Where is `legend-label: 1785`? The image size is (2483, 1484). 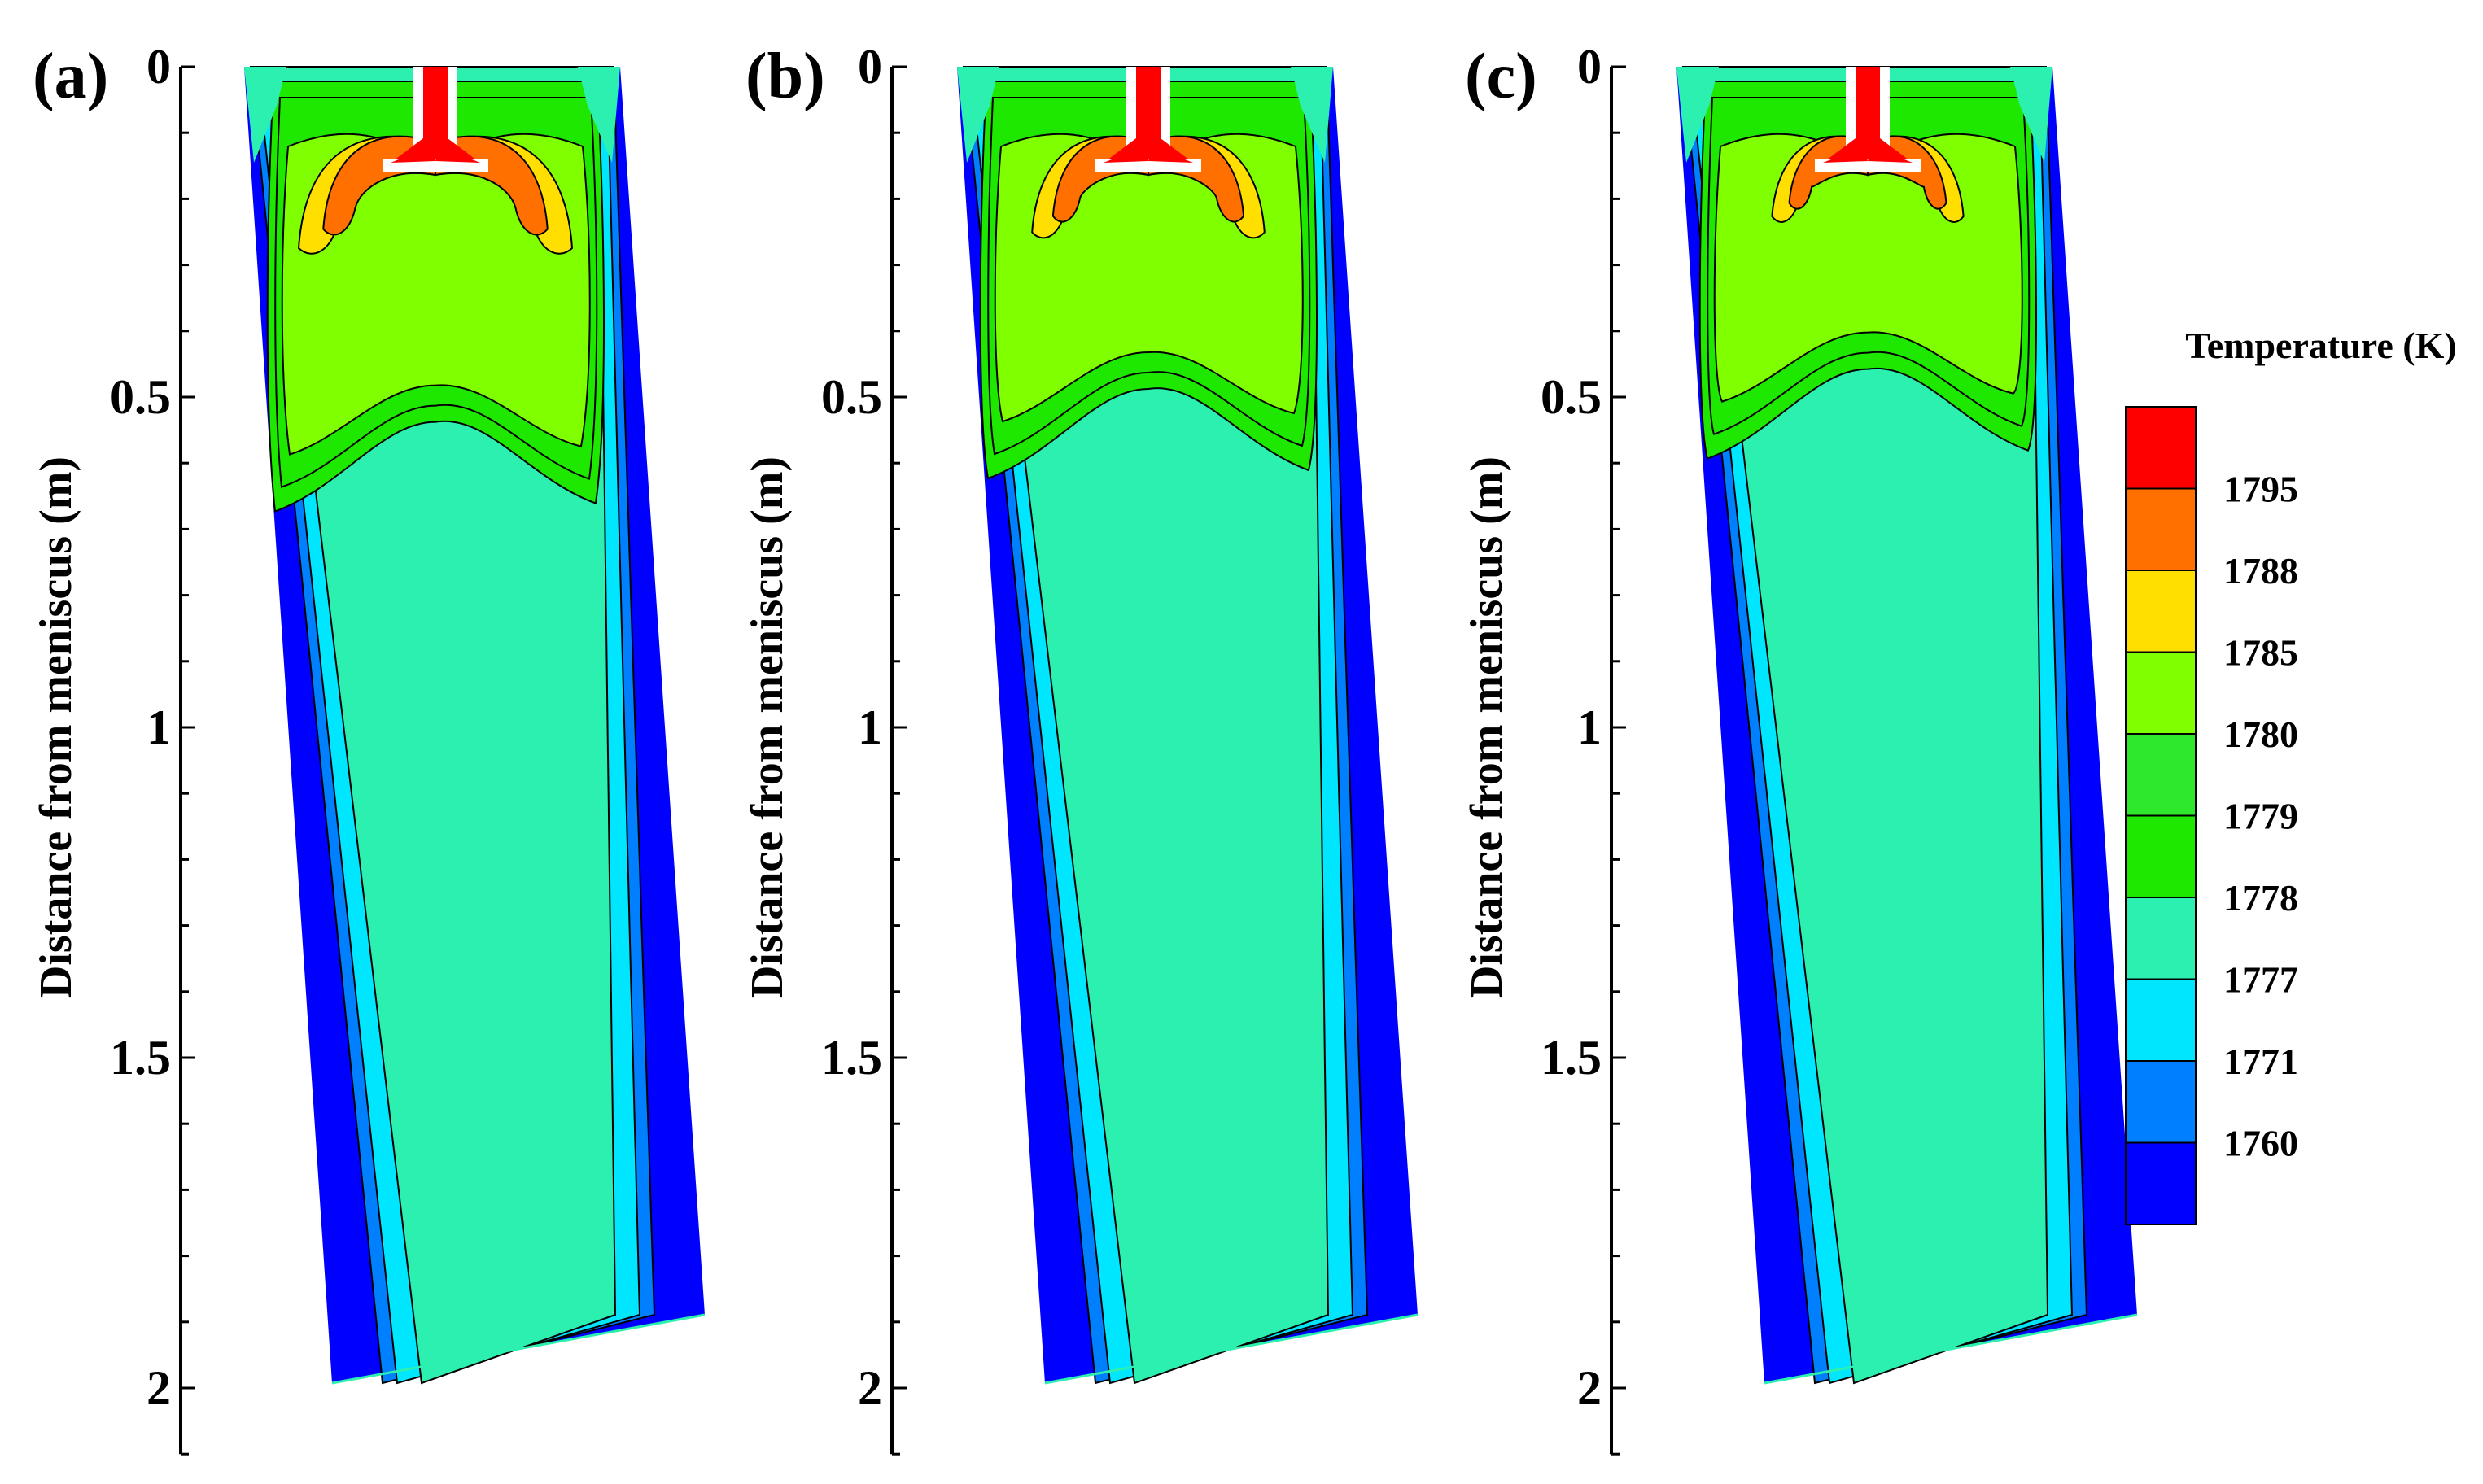
legend-label: 1785 is located at coordinates (2260, 653).